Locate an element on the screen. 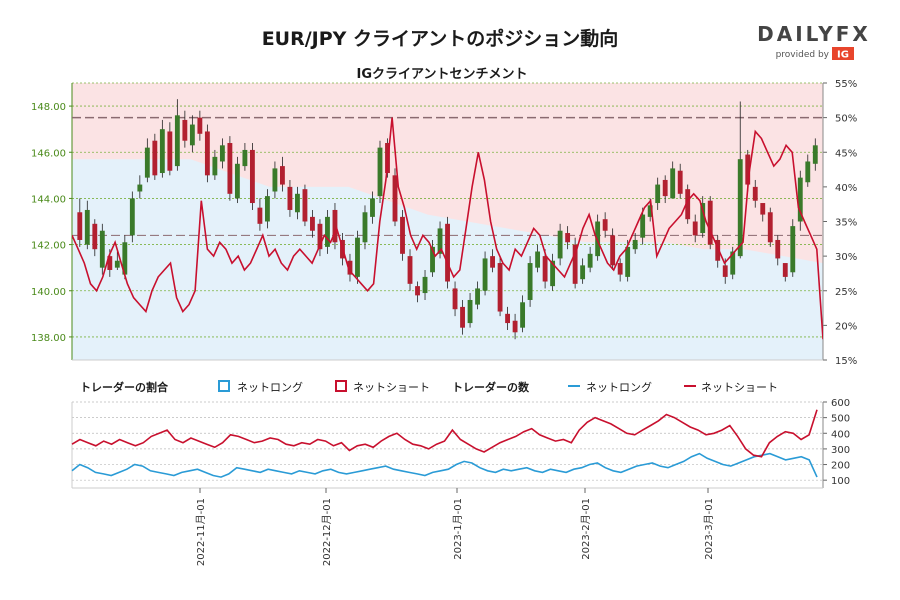 This screenshot has width=900, height=600. pct-tick-label: 25% is located at coordinates (846, 292).